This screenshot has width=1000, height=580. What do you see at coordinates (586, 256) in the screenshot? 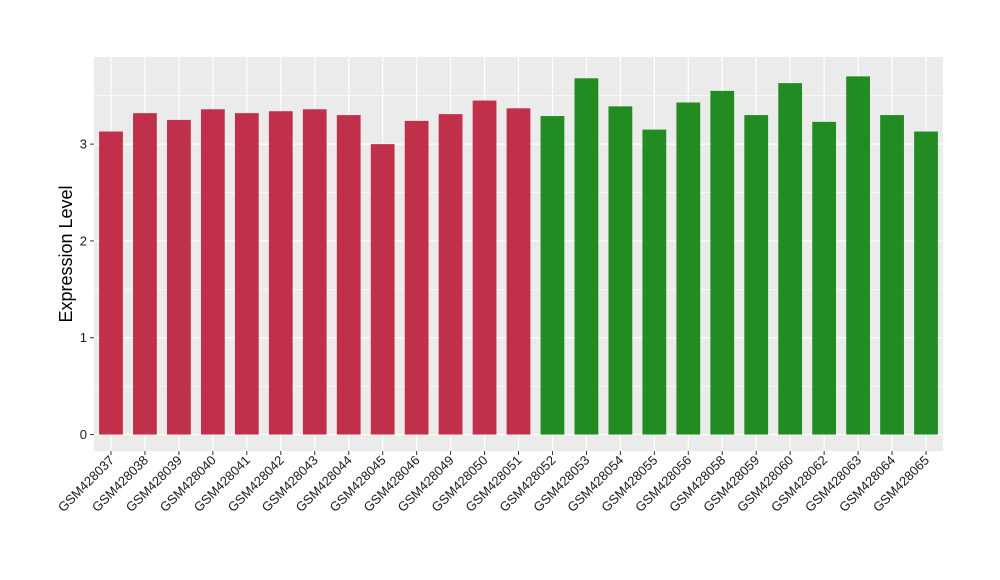
I see `bar-GSM428053` at bounding box center [586, 256].